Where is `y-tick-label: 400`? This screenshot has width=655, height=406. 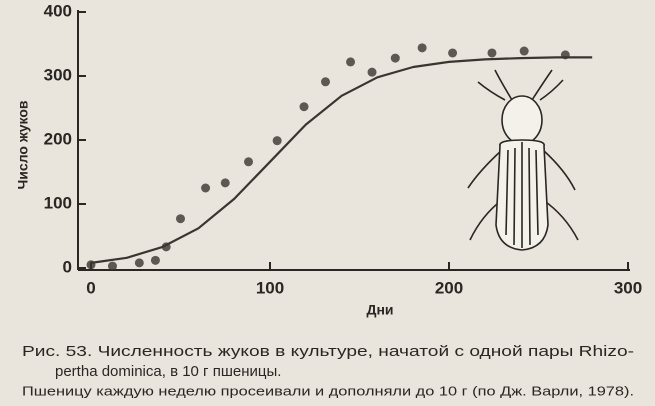 y-tick-label: 400 is located at coordinates (58, 10).